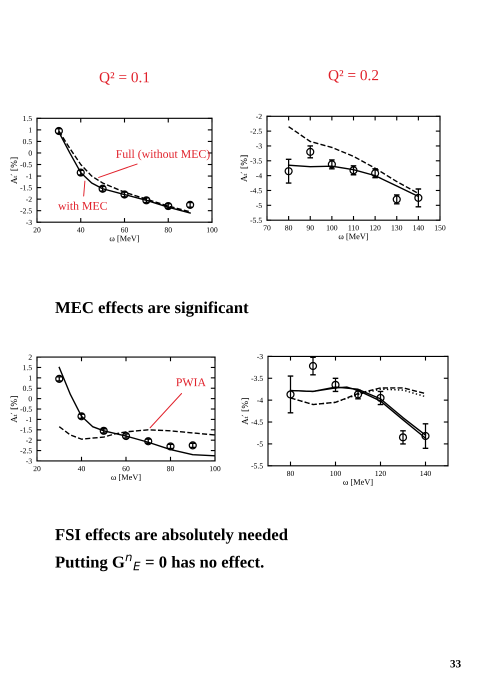 The image size is (500, 688). What do you see at coordinates (82, 206) in the screenshot?
I see `annotation: with MEC` at bounding box center [82, 206].